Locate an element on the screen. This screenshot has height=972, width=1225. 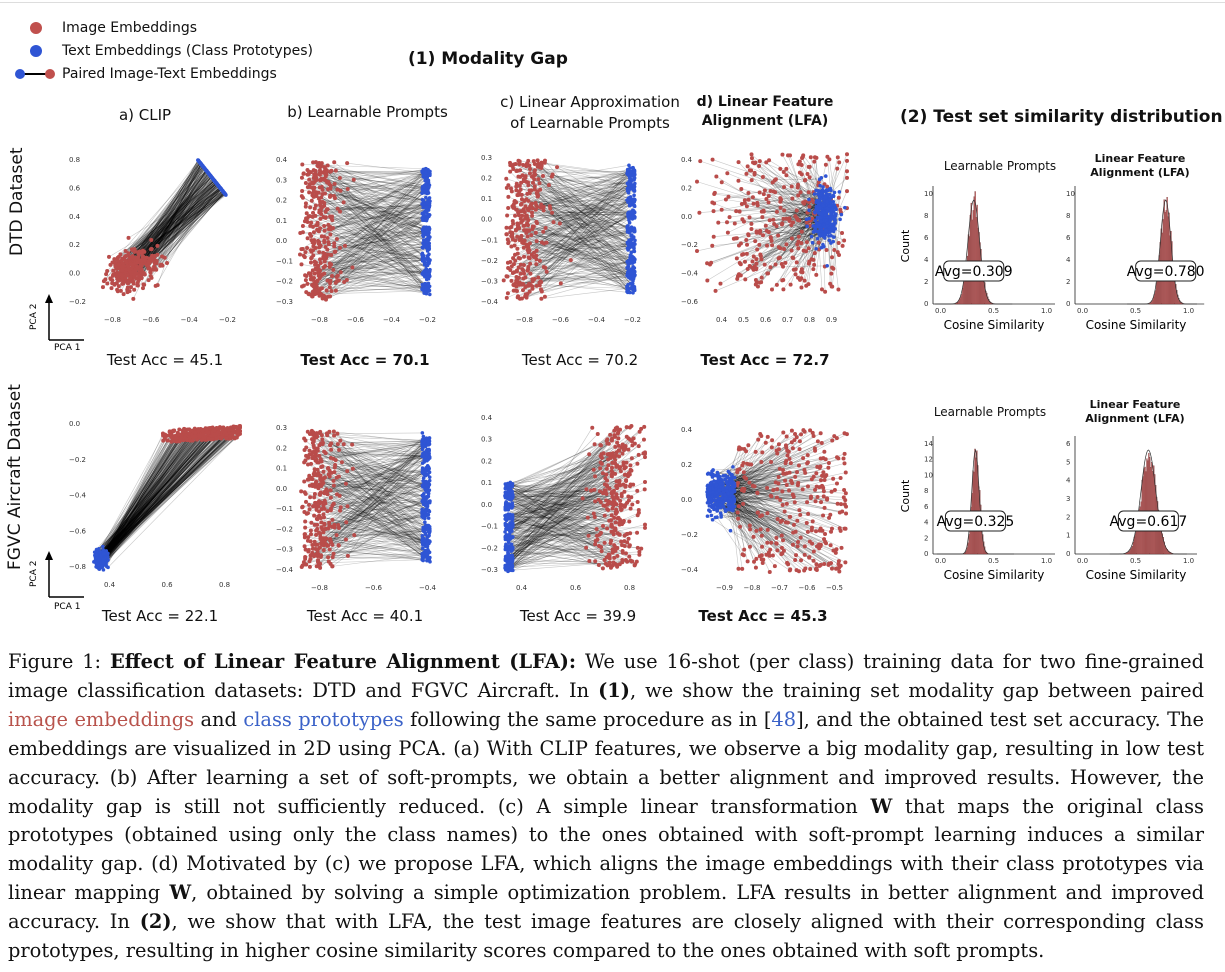
col-title-lfa-line1: d) Linear Feature is located at coordinates (765, 102).